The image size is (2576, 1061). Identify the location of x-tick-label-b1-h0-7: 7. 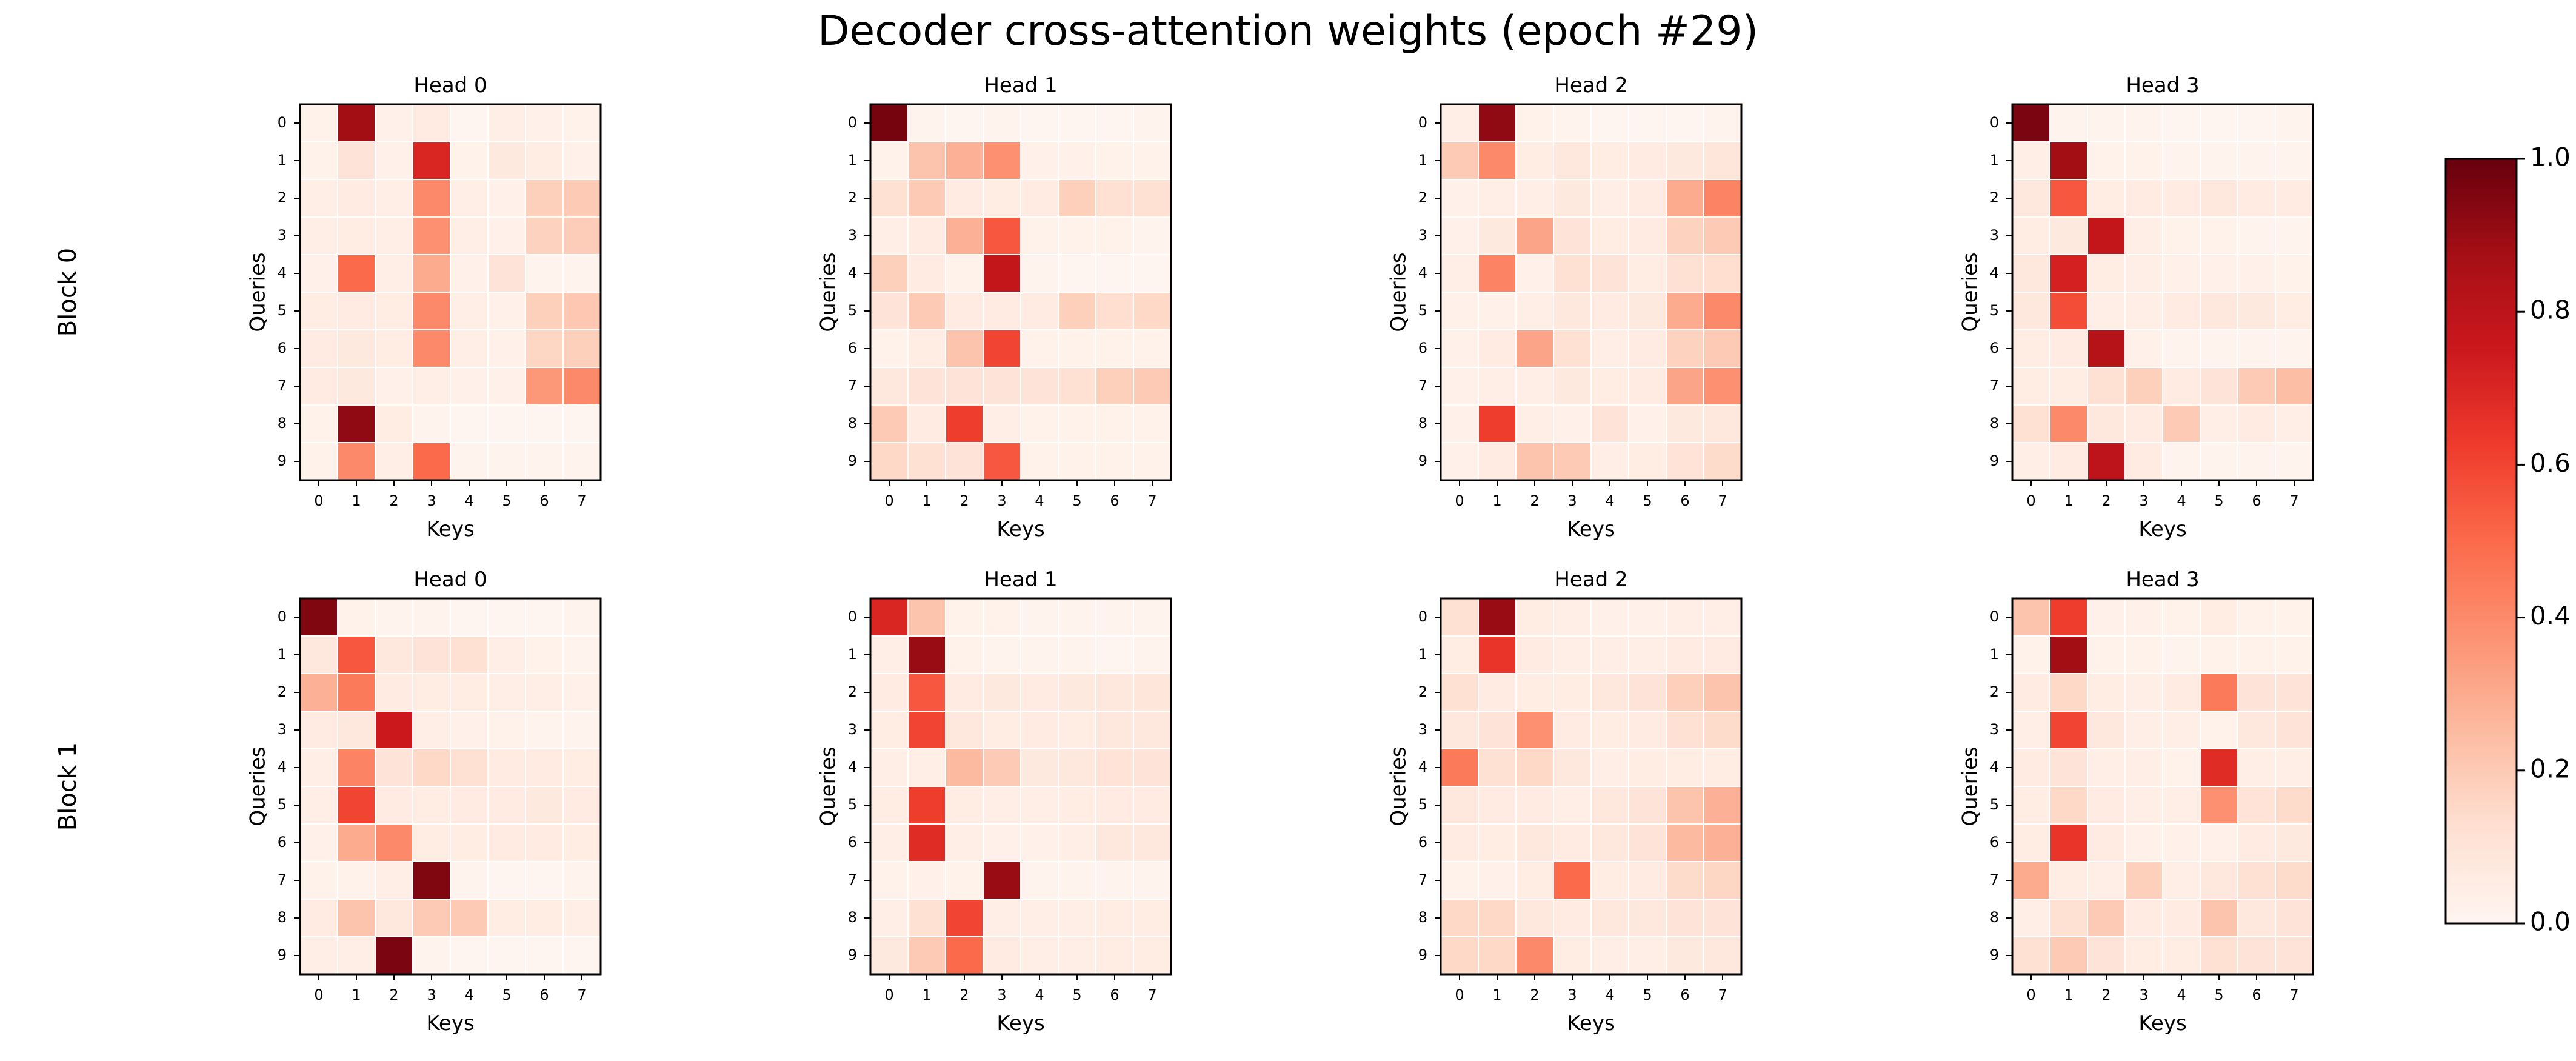
(581, 994).